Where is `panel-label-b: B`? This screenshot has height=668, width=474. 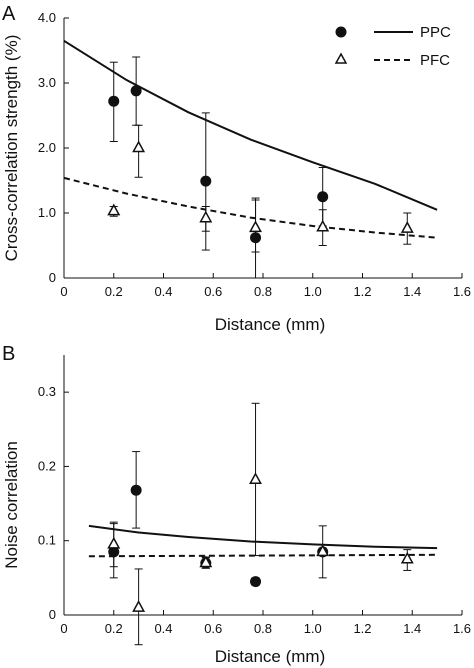 panel-label-b: B is located at coordinates (8, 354).